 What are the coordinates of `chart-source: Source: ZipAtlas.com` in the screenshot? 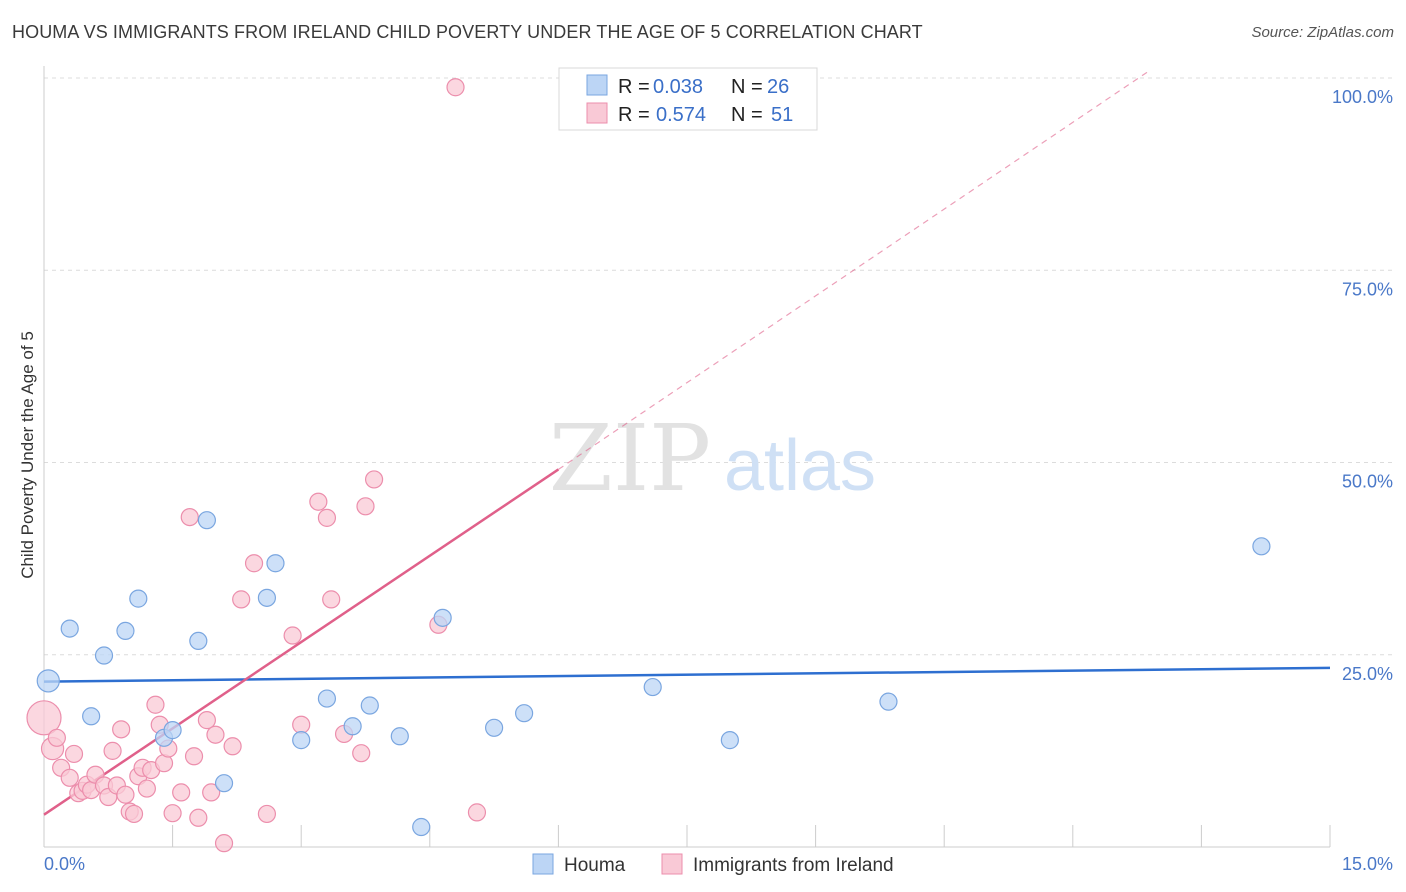 It's located at (1322, 32).